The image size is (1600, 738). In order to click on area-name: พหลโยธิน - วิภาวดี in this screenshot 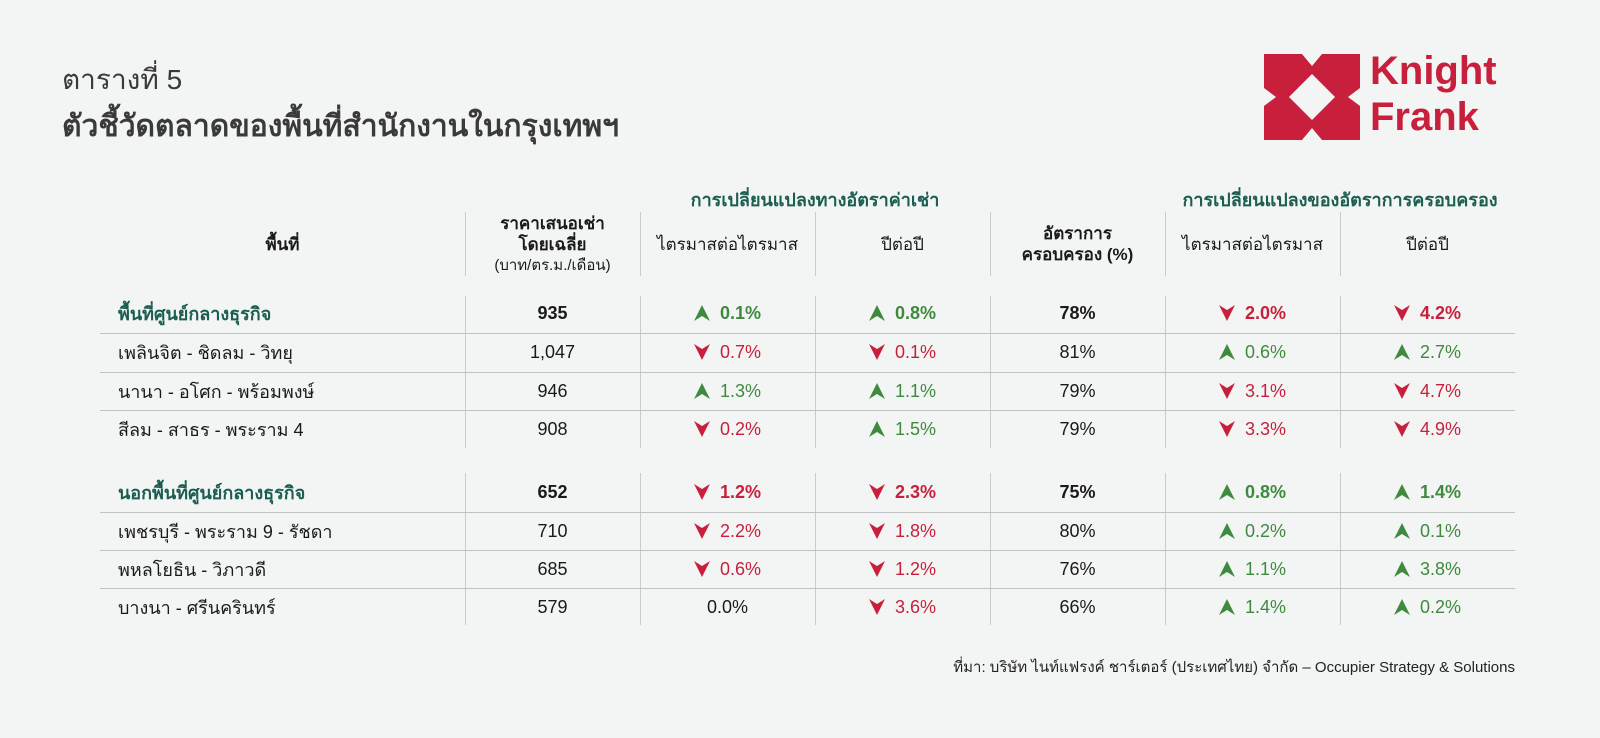, I will do `click(192, 569)`.